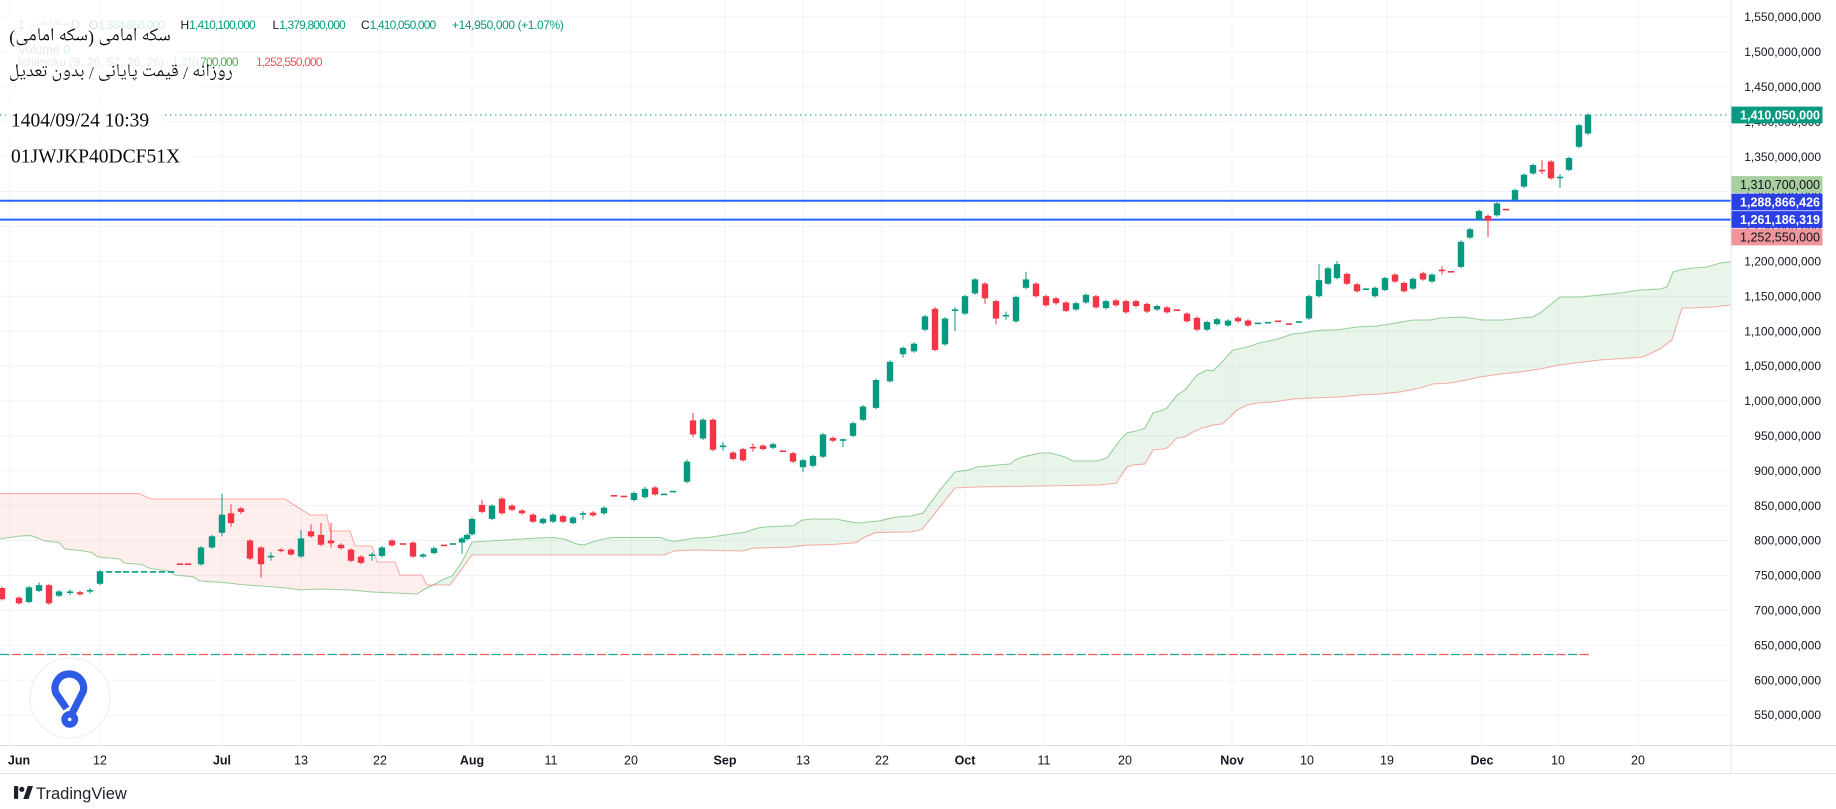 The image size is (1836, 809). Describe the element at coordinates (1787, 576) in the screenshot. I see `svg-text: 750,000,000` at that location.